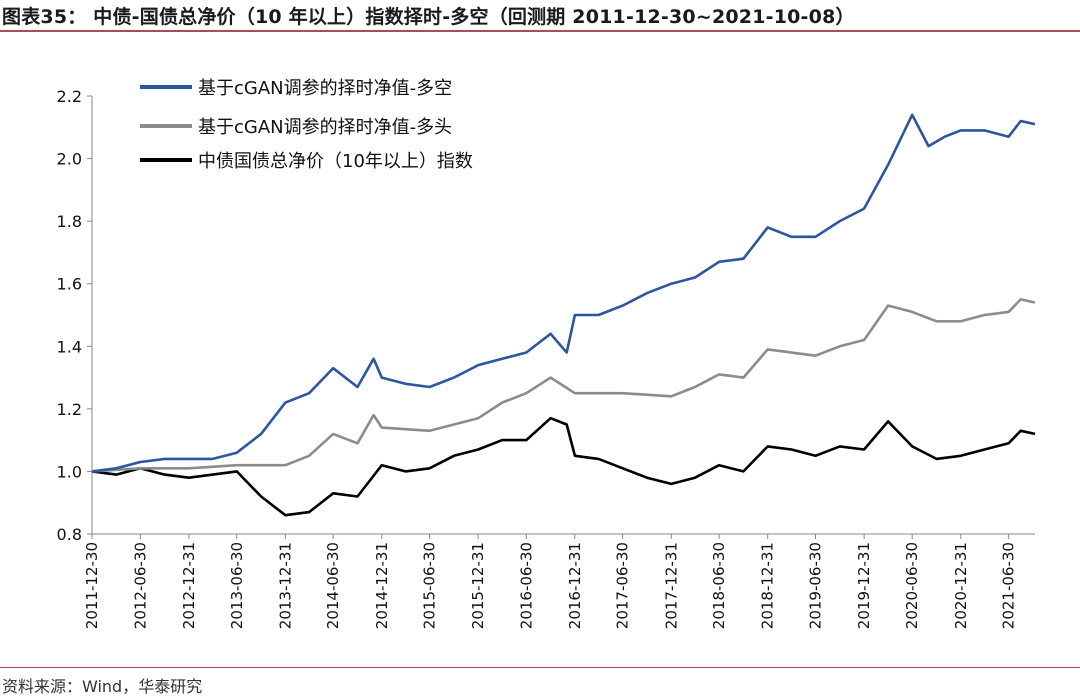 The width and height of the screenshot is (1080, 697). What do you see at coordinates (69, 471) in the screenshot?
I see `y-tick-label: 1.0` at bounding box center [69, 471].